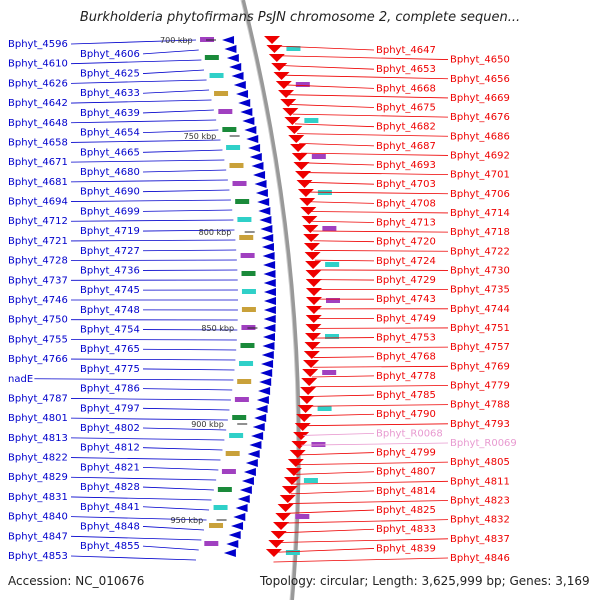  What do you see at coordinates (110, 546) in the screenshot?
I see `left-gene-label: Bphyt_4855` at bounding box center [110, 546].